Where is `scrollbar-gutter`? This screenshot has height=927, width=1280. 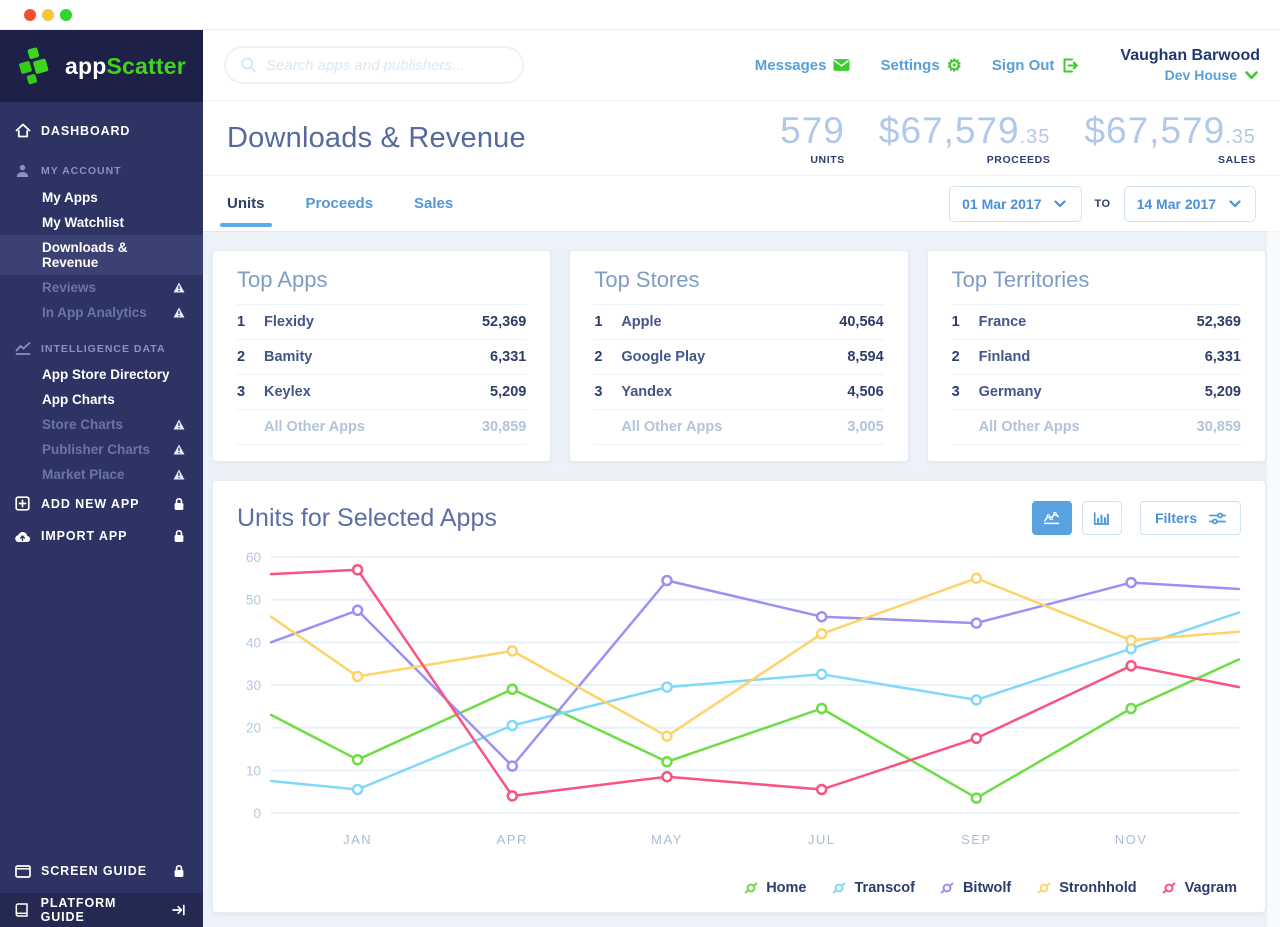 scrollbar-gutter is located at coordinates (1273, 564).